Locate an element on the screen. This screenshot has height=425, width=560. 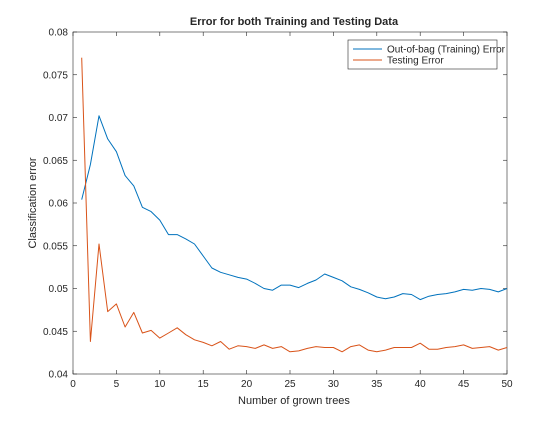
x-tick-label: 5 is located at coordinates (117, 384).